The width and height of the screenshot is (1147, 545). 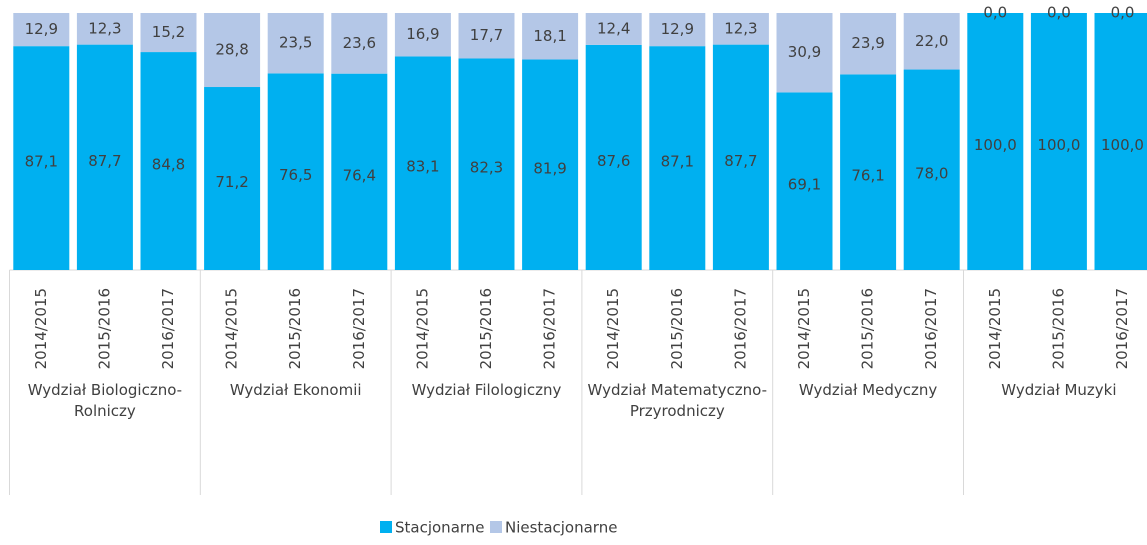 What do you see at coordinates (422, 167) in the screenshot?
I see `value-label: 83,1` at bounding box center [422, 167].